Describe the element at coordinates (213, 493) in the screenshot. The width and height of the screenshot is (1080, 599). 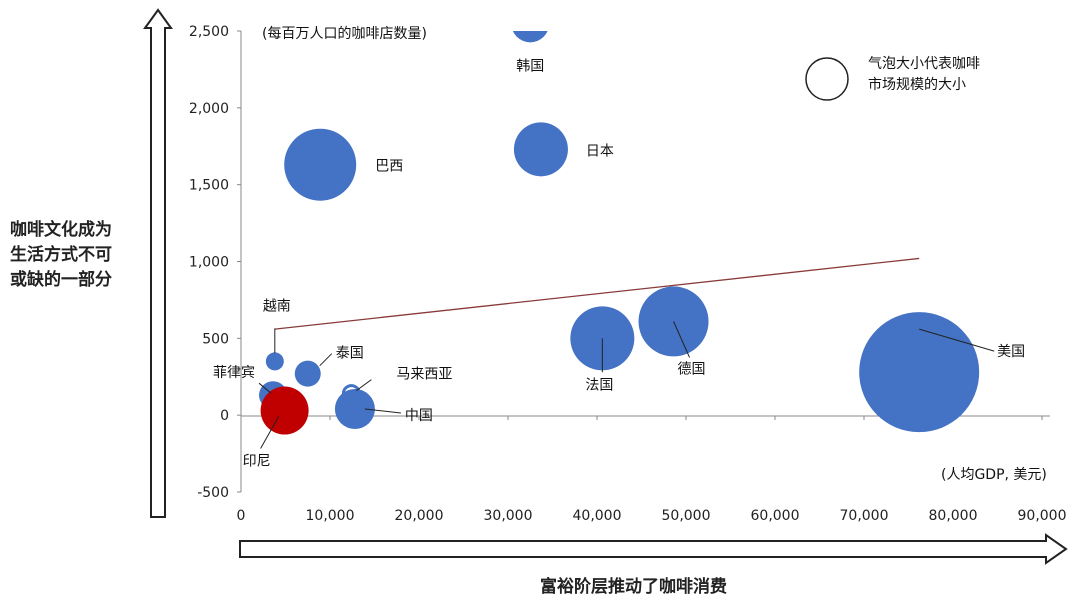
I see `y-tick-label: -500` at that location.